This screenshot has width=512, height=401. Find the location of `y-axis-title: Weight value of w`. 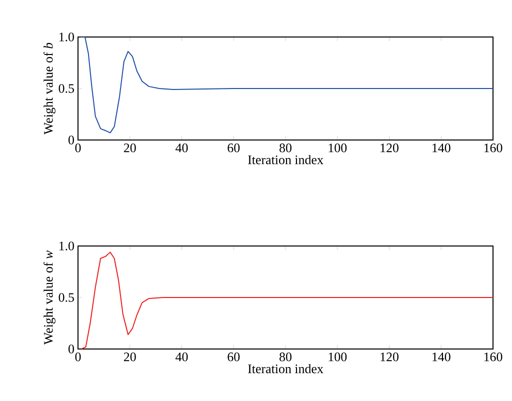

y-axis-title: Weight value of w is located at coordinates (50, 297).